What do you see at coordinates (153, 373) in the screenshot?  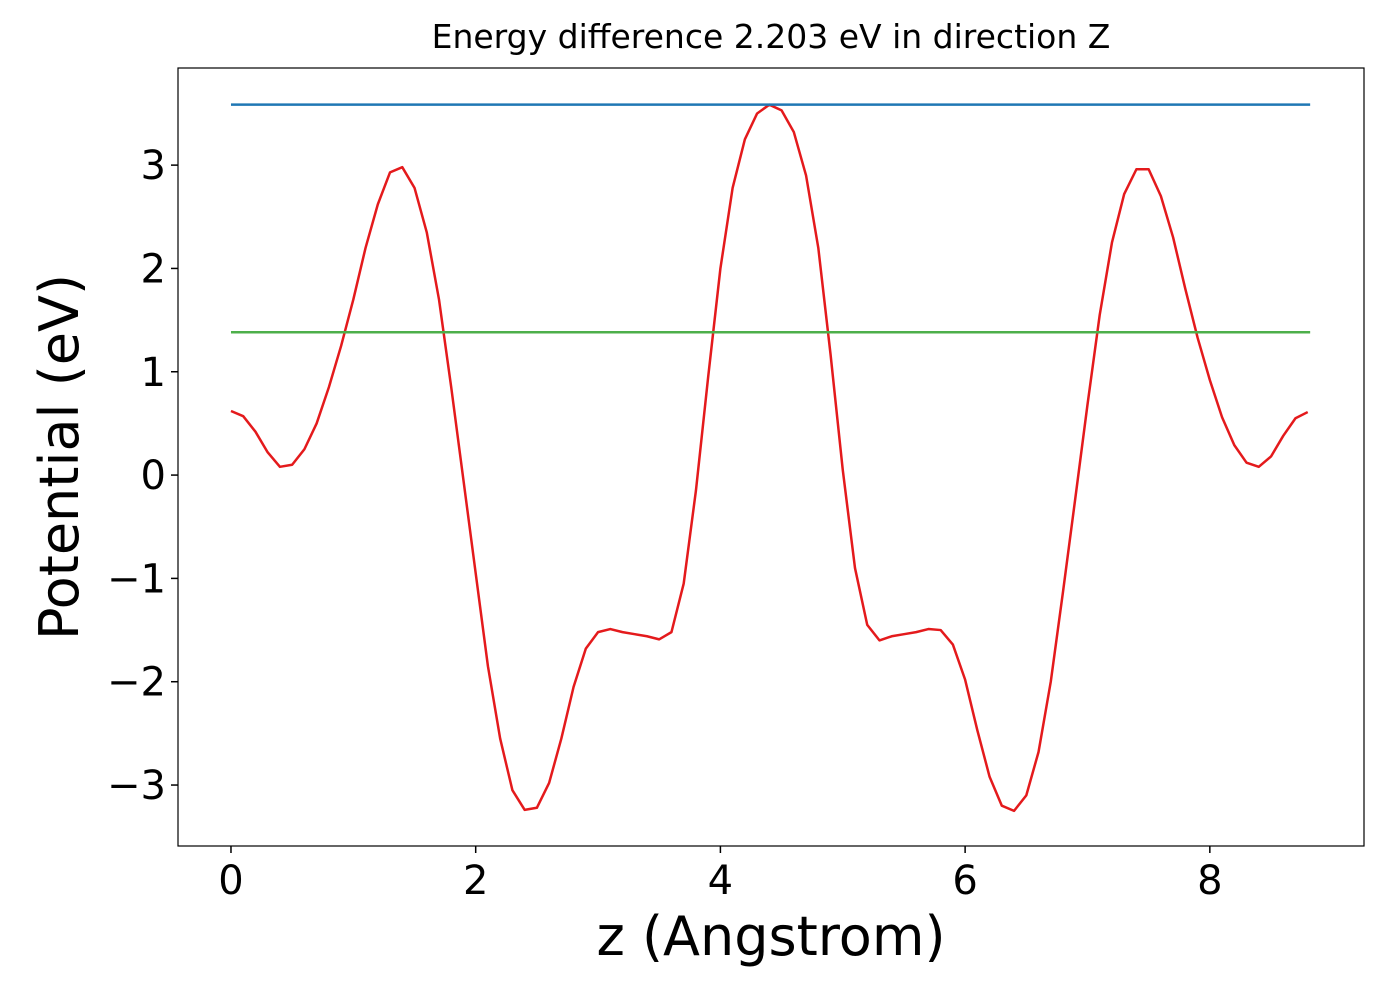 I see `y-tick-label: 1` at bounding box center [153, 373].